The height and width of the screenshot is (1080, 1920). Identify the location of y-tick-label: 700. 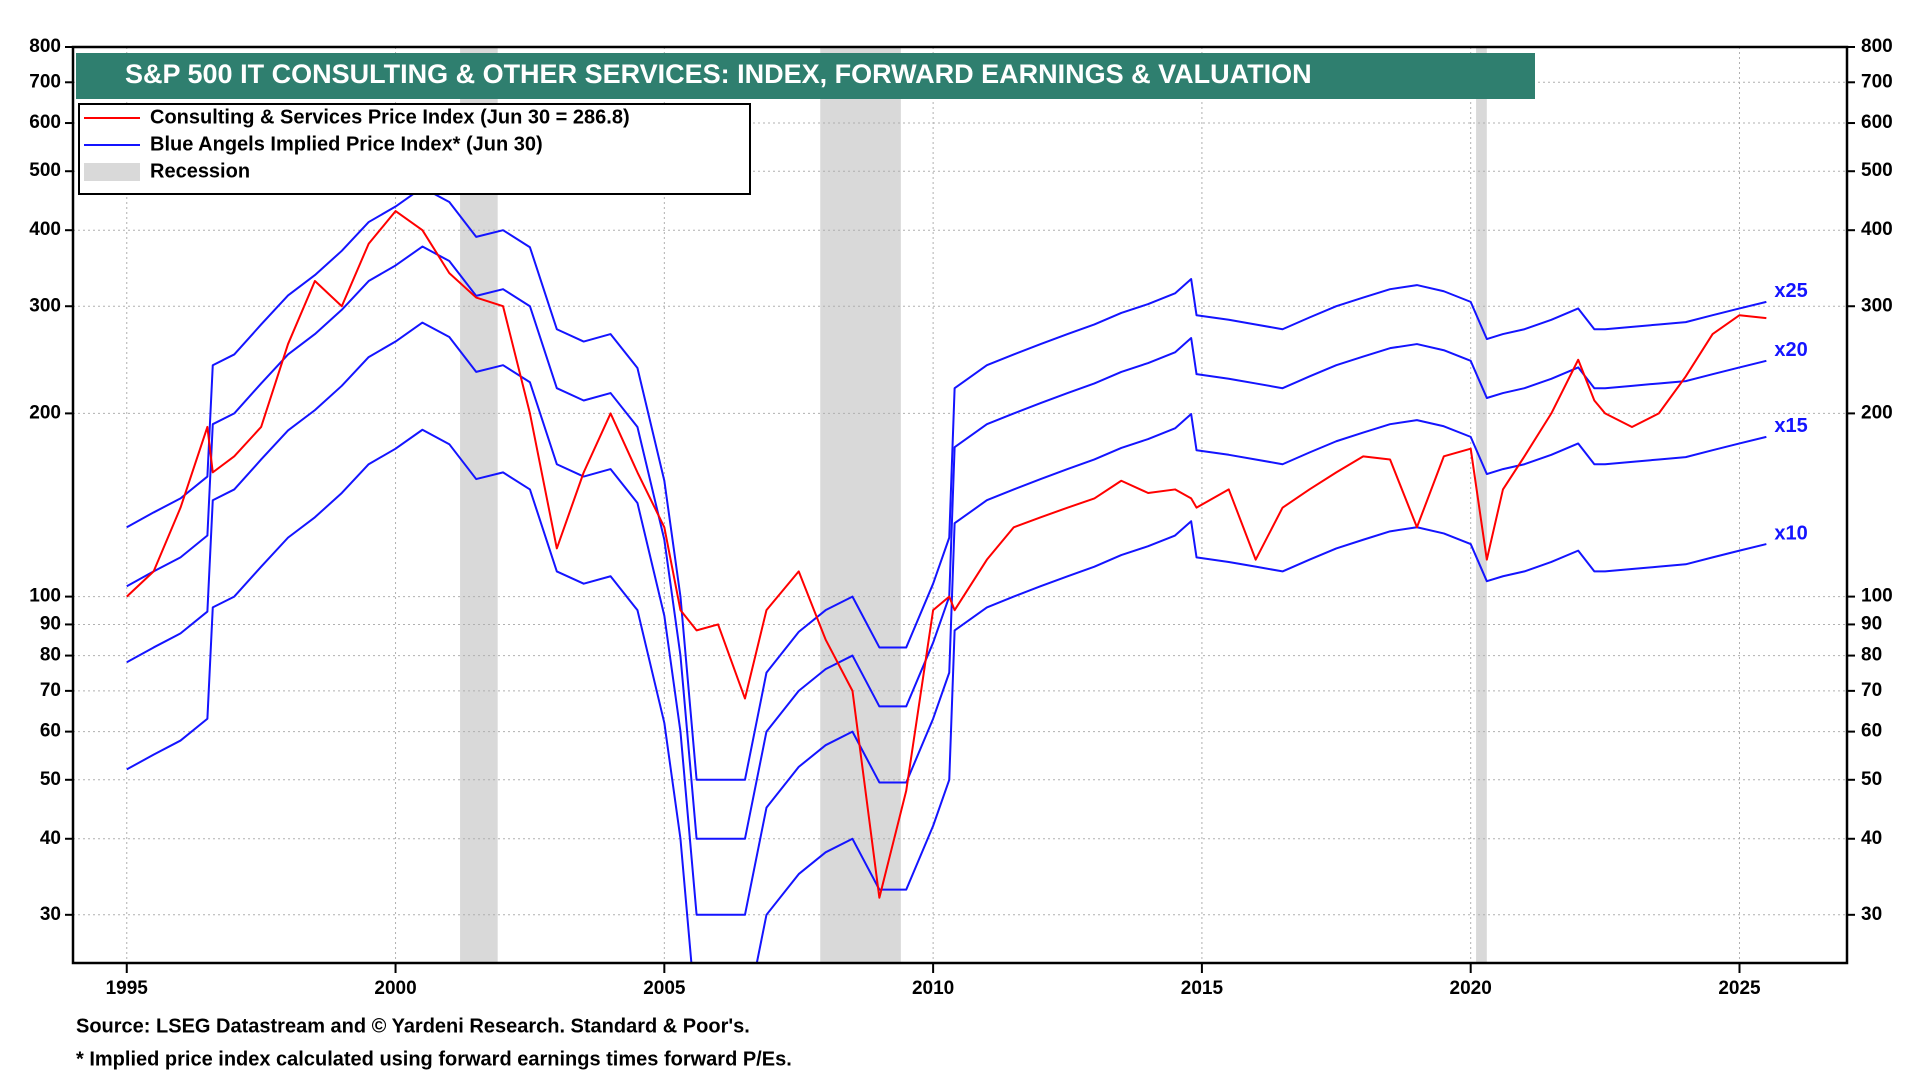
(45, 81).